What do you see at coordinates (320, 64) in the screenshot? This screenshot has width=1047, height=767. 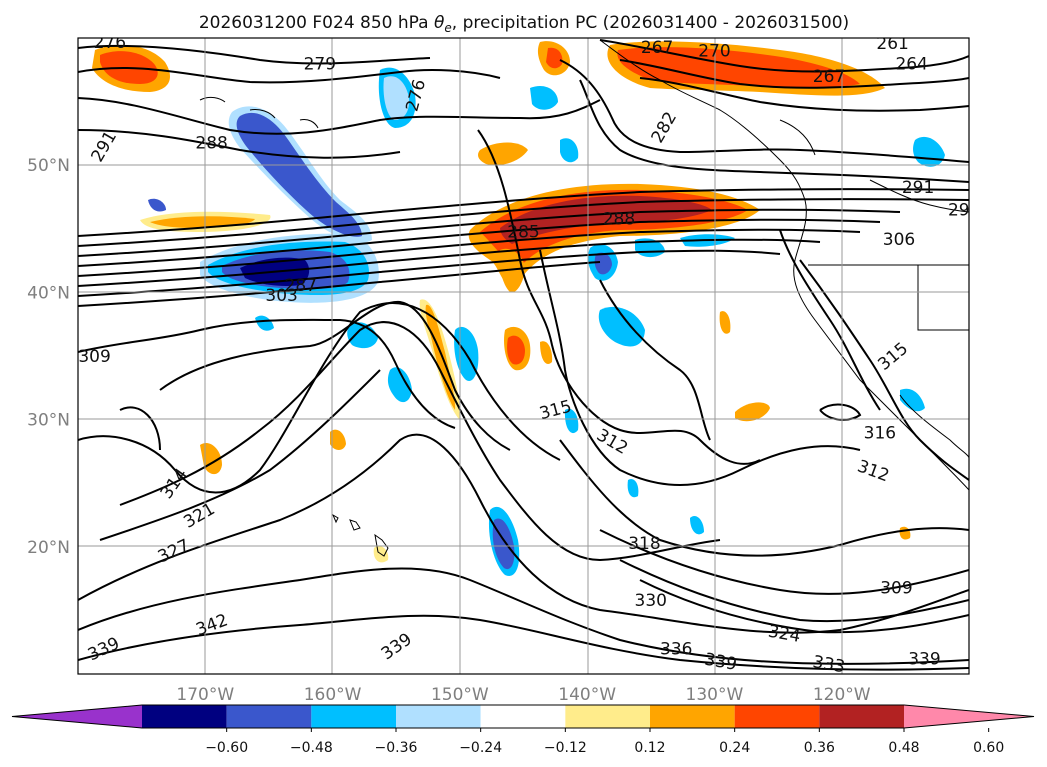 I see `contour-label: 279` at bounding box center [320, 64].